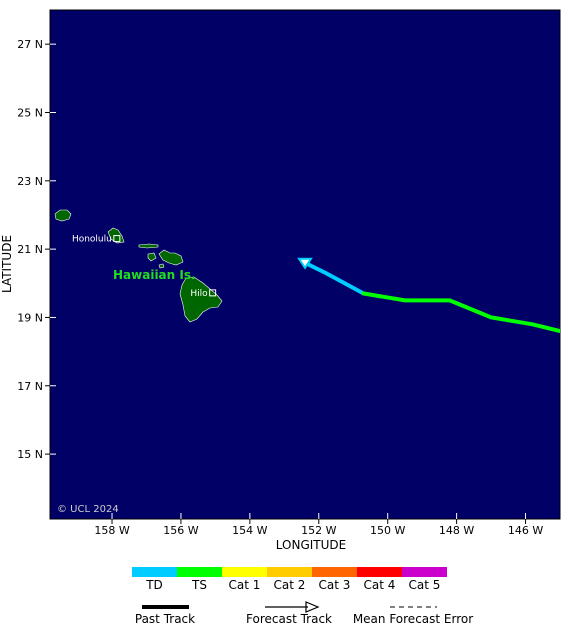 This screenshot has width=580, height=635. Describe the element at coordinates (180, 530) in the screenshot. I see `lon-tick-label: 156 W` at that location.